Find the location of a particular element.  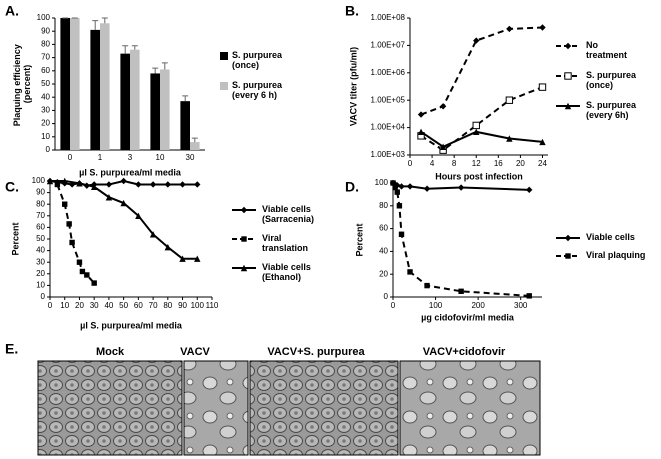

x-tick-label: 3 is located at coordinates (130, 157).